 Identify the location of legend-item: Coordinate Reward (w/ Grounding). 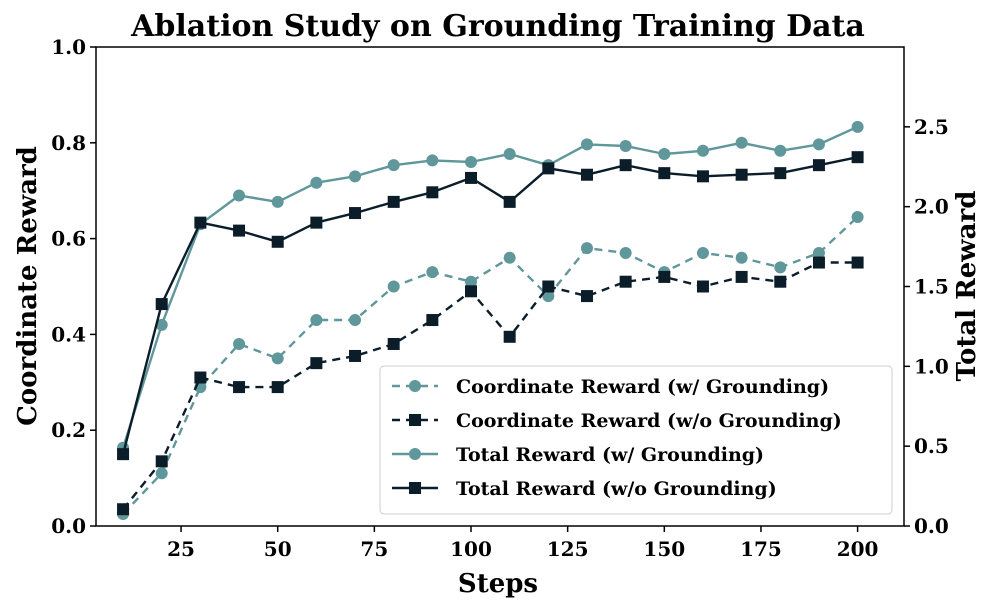
(610, 387).